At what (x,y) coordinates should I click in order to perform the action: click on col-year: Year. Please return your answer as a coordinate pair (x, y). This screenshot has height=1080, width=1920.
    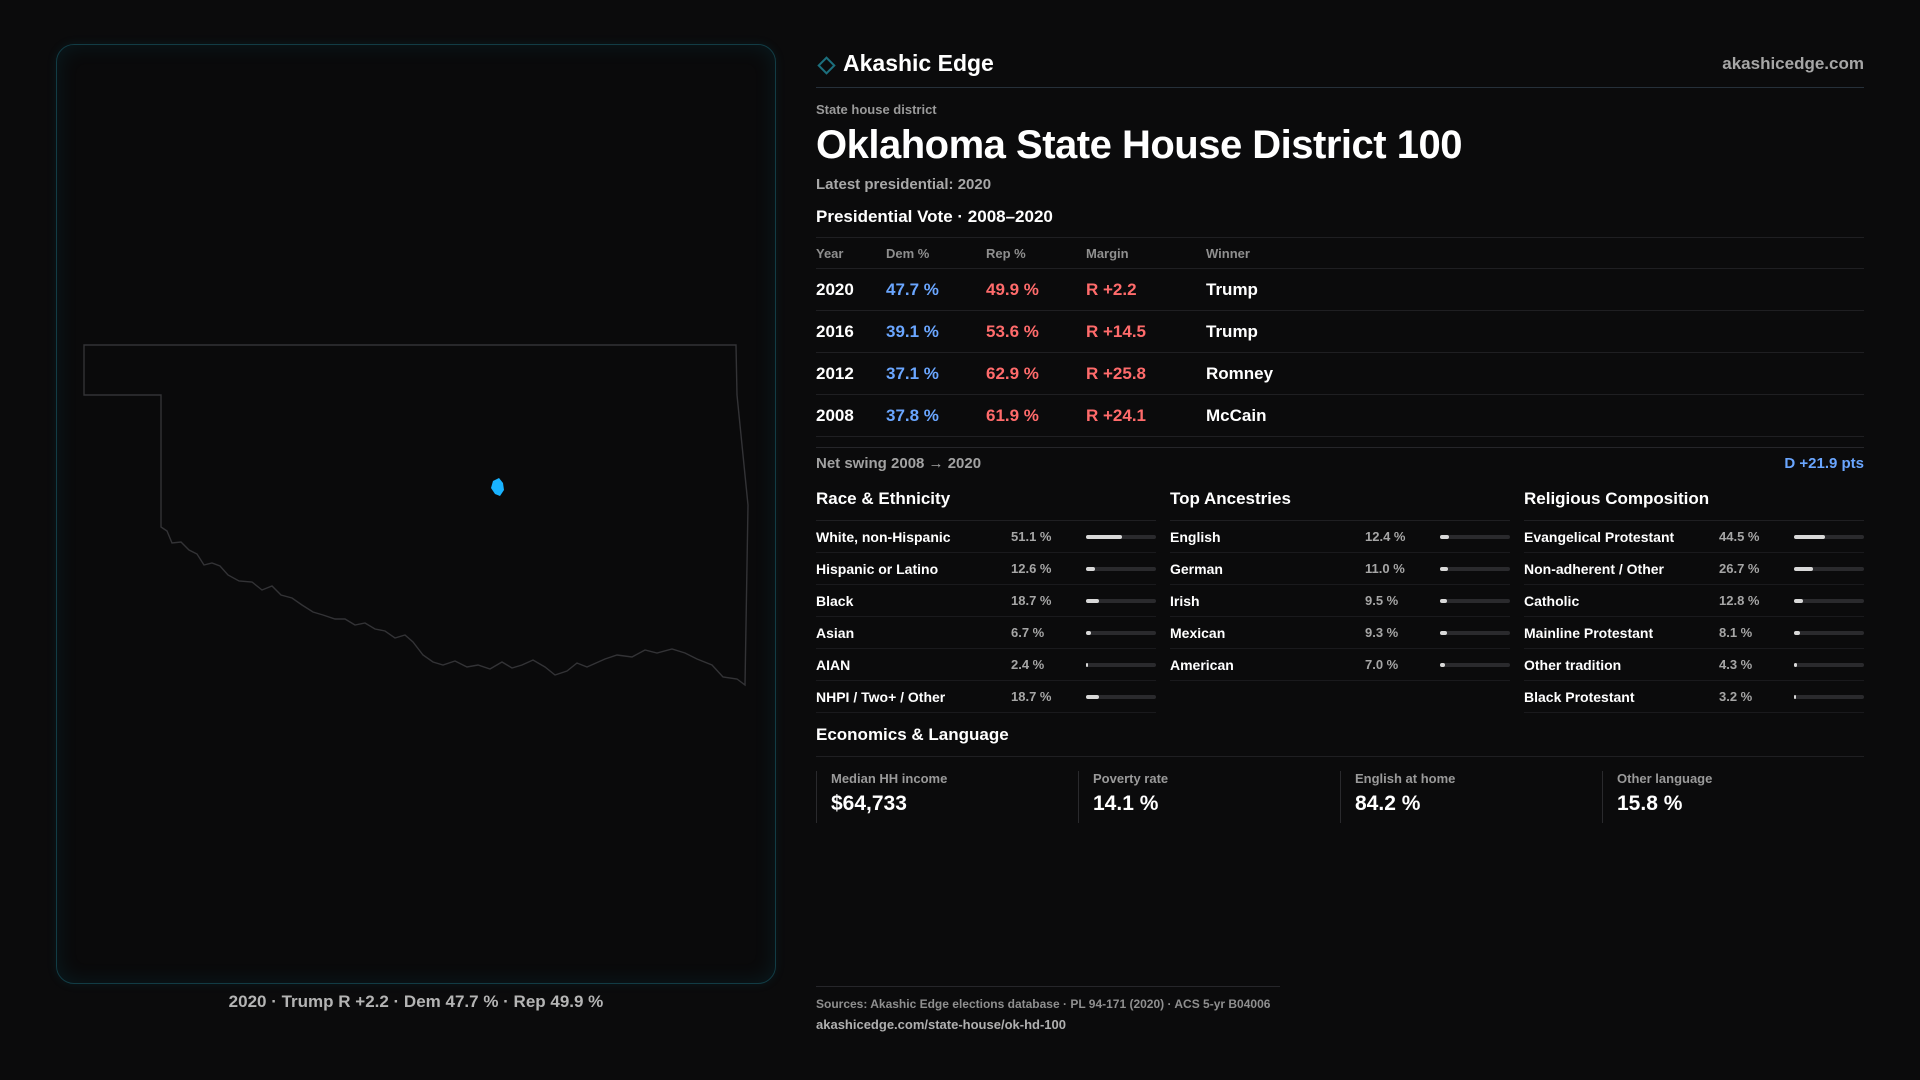
    Looking at the image, I should click on (830, 253).